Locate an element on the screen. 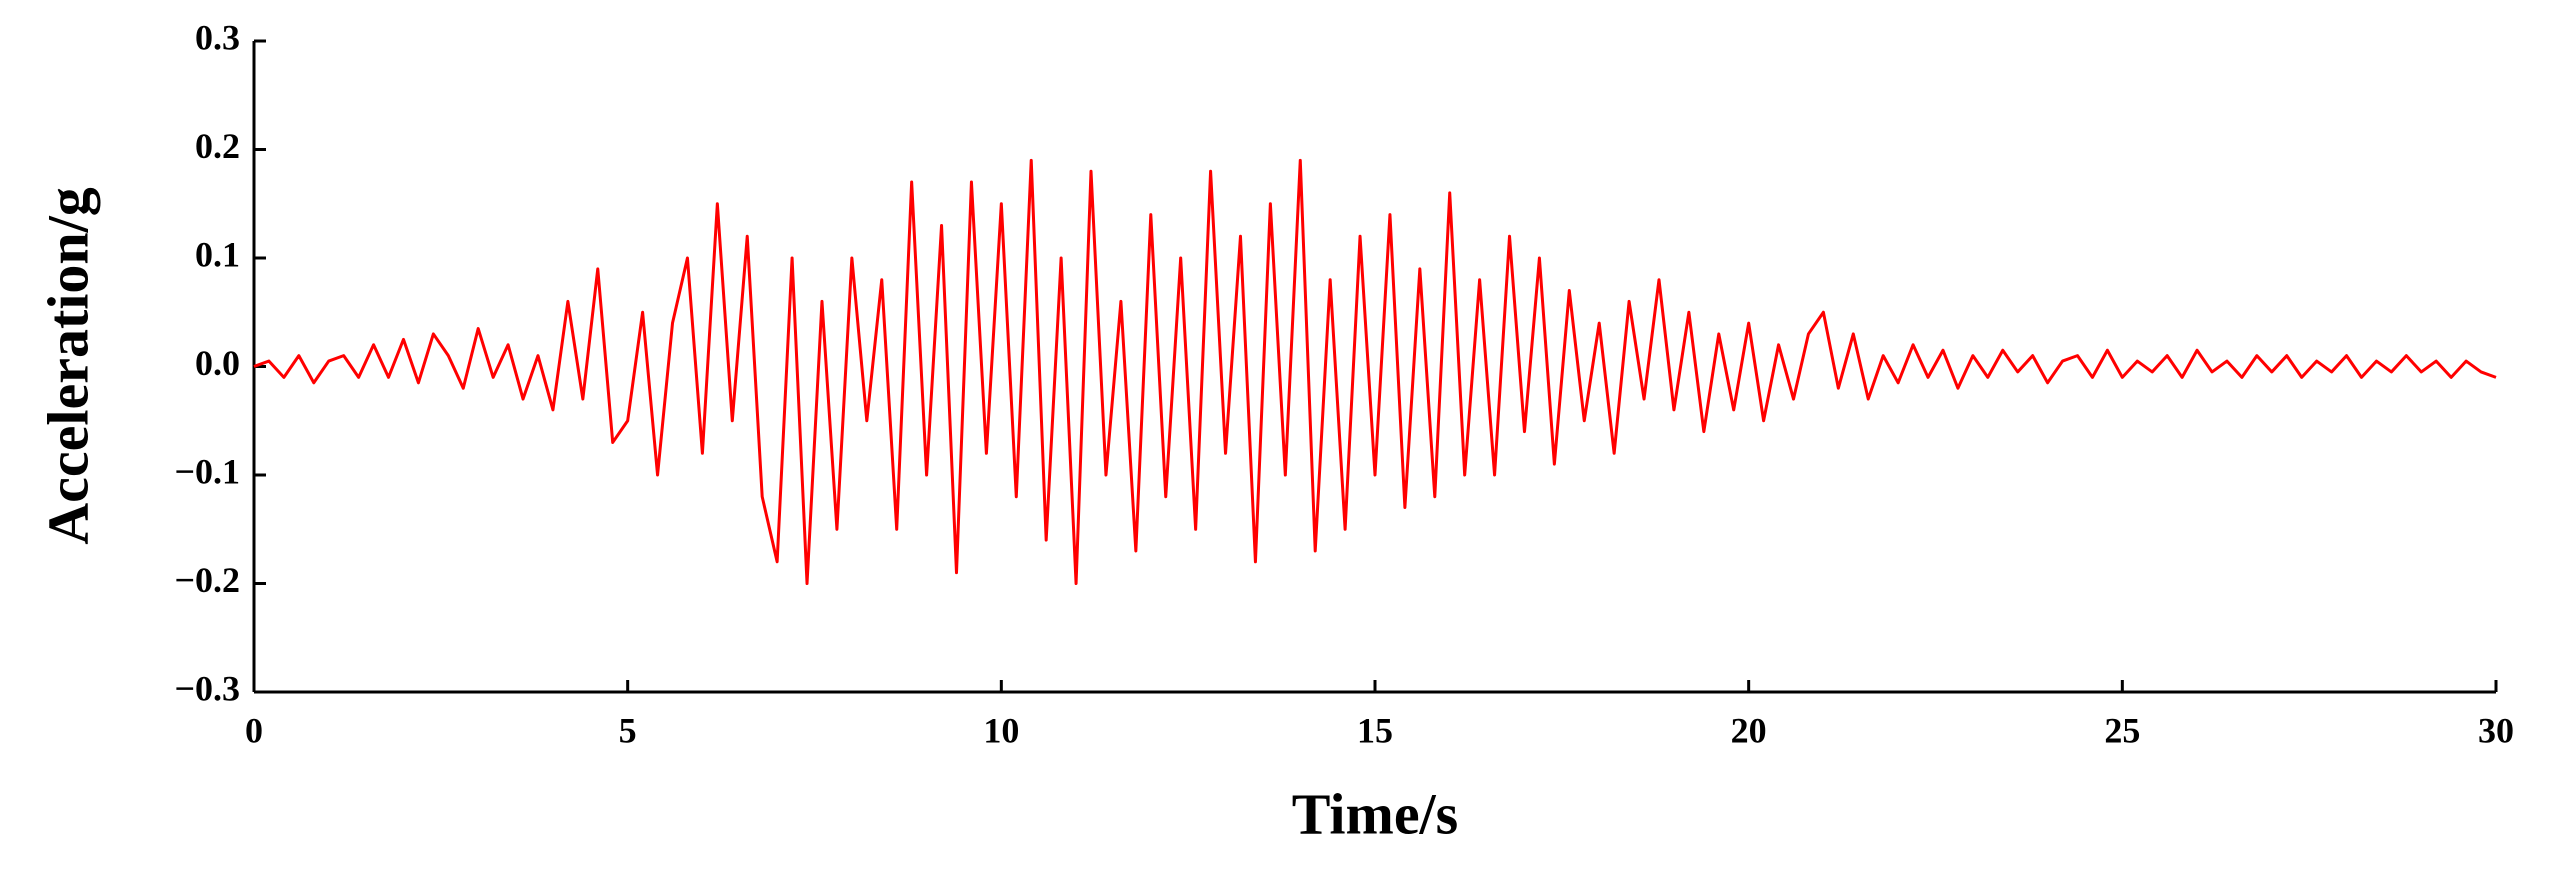 Image resolution: width=2553 pixels, height=886 pixels. x-axis-title: Time/s is located at coordinates (1375, 813).